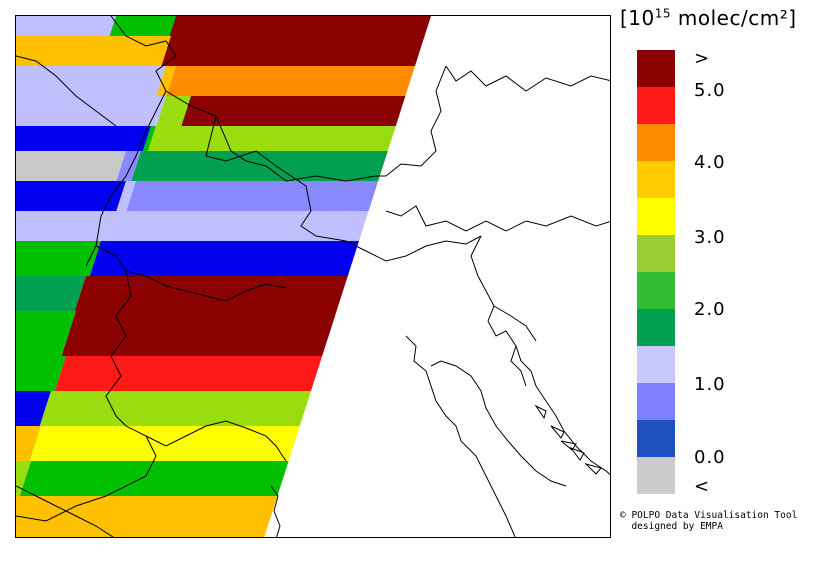 Image resolution: width=813 pixels, height=566 pixels. I want to click on legend-label-top: >, so click(702, 58).